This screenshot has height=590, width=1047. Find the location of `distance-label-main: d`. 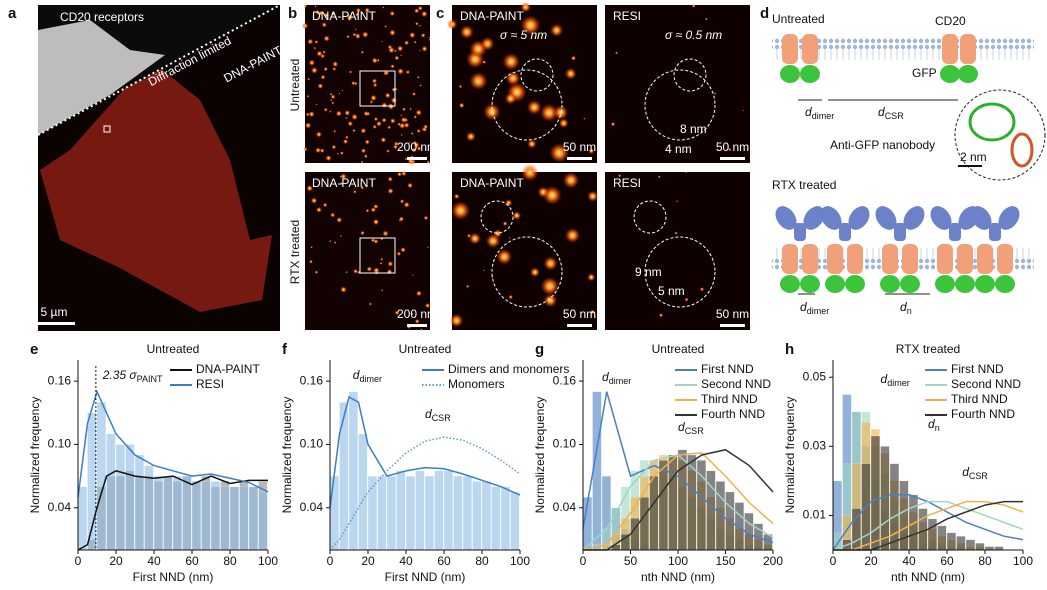

distance-label-main: d is located at coordinates (808, 112).